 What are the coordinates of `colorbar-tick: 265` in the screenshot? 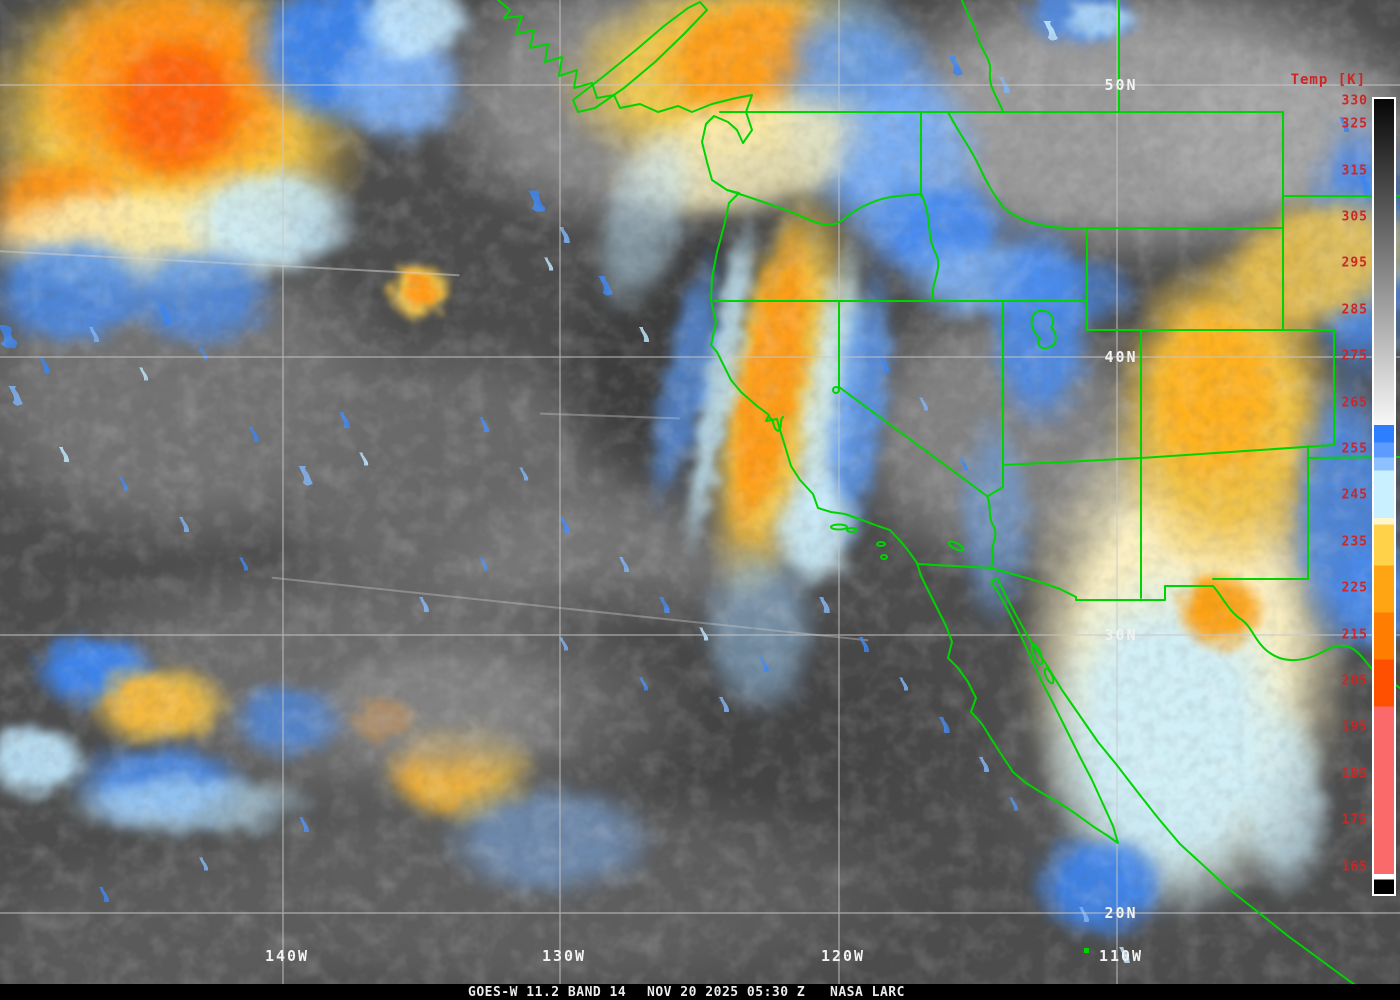 It's located at (1354, 403).